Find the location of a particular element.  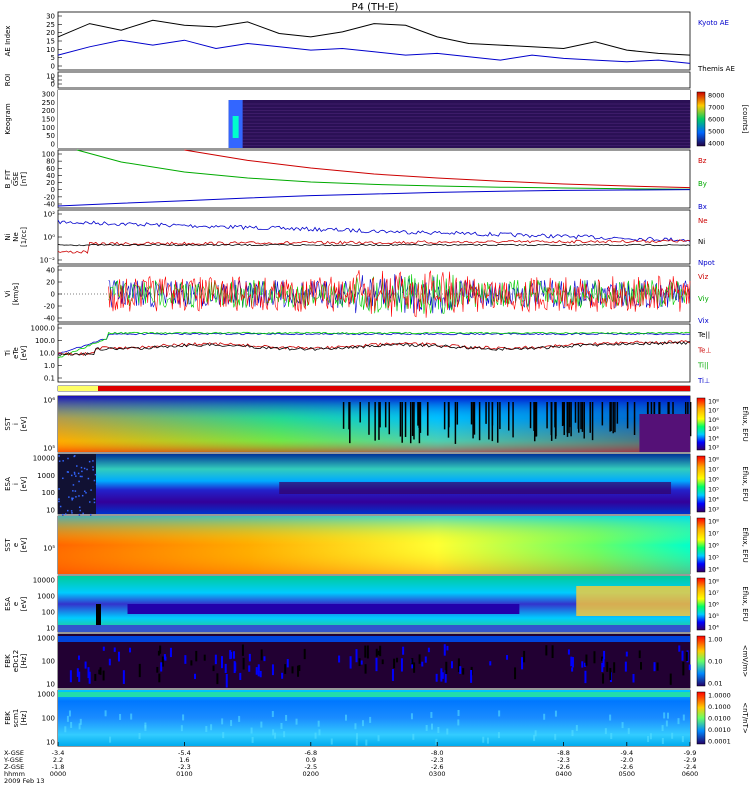

ytick-keogram-4: 100 is located at coordinates (48, 128).